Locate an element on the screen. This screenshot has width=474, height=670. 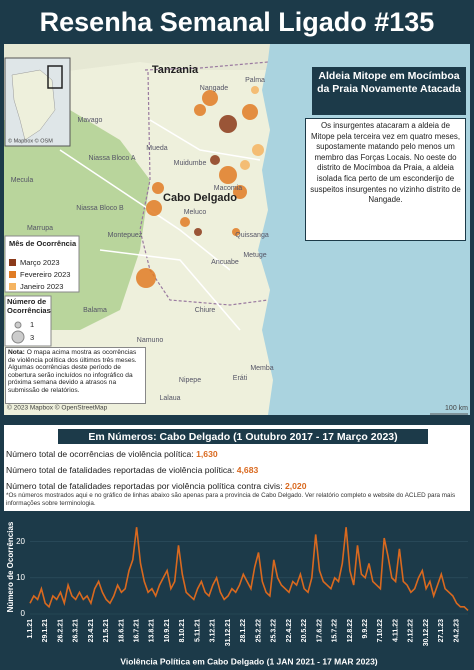
map-label: Lalaua is located at coordinates (169, 398).